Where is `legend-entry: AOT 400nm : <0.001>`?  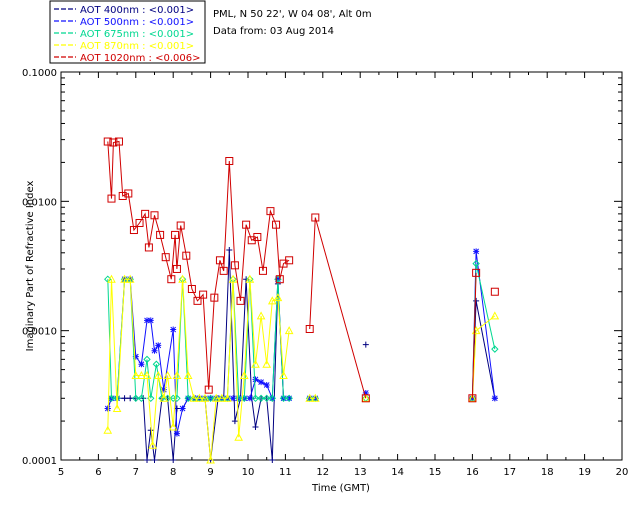 legend-entry: AOT 400nm : <0.001> is located at coordinates (137, 10).